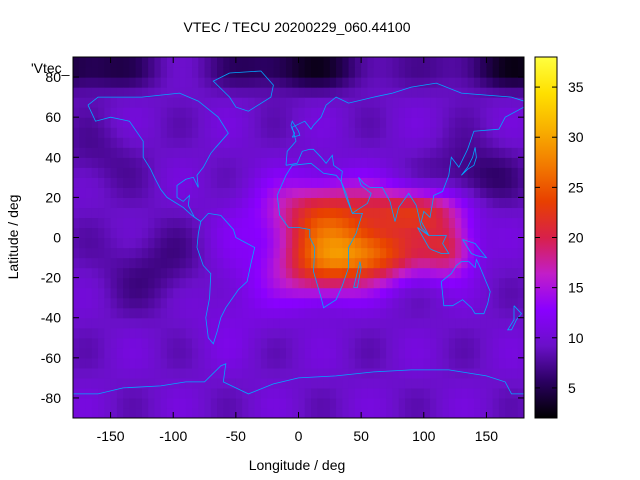 Image resolution: width=640 pixels, height=480 pixels. Describe the element at coordinates (51, 398) in the screenshot. I see `y-tick-label: -80` at that location.